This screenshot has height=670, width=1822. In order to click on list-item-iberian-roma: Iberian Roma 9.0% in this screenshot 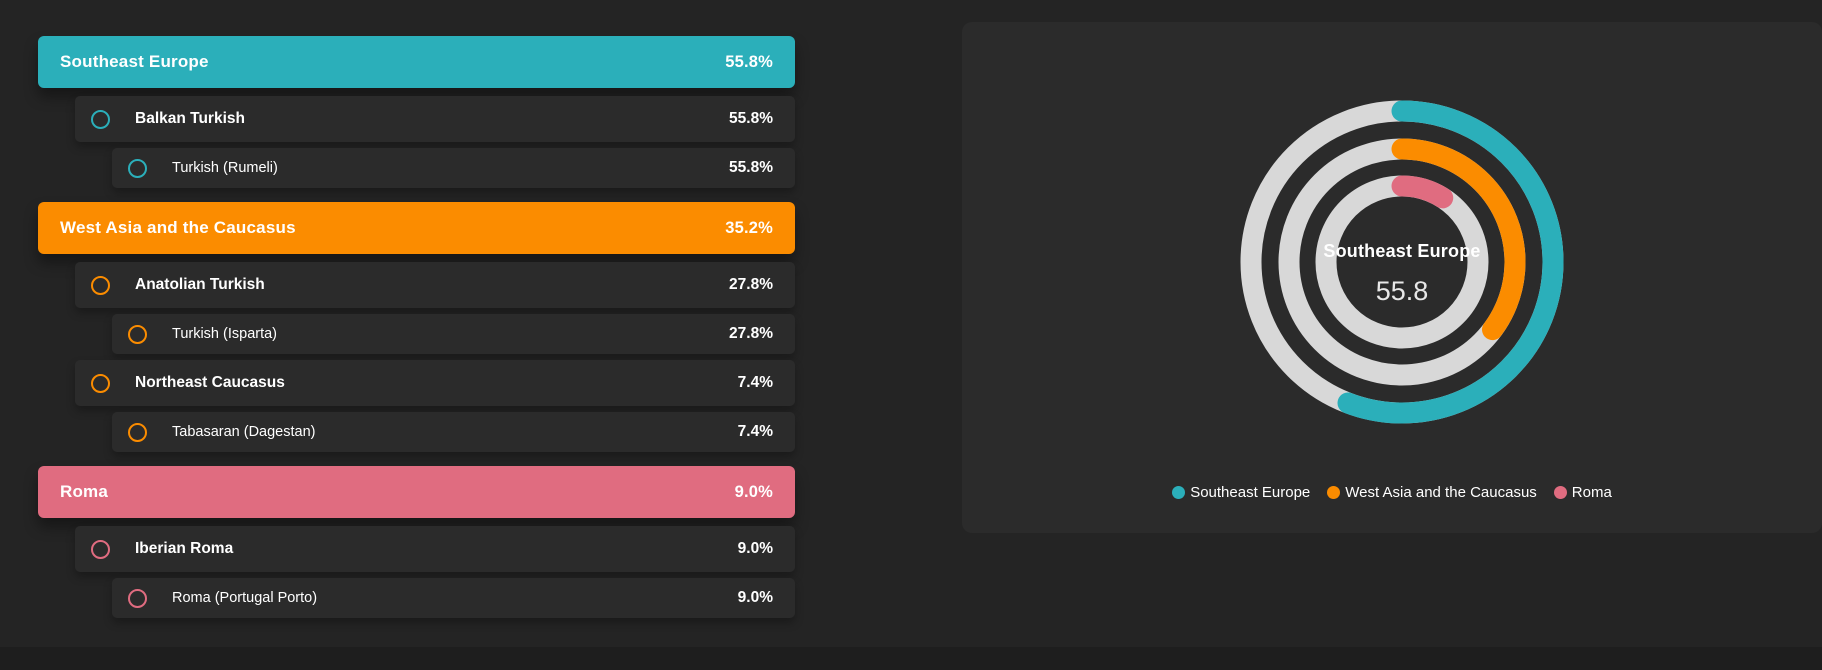, I will do `click(435, 549)`.